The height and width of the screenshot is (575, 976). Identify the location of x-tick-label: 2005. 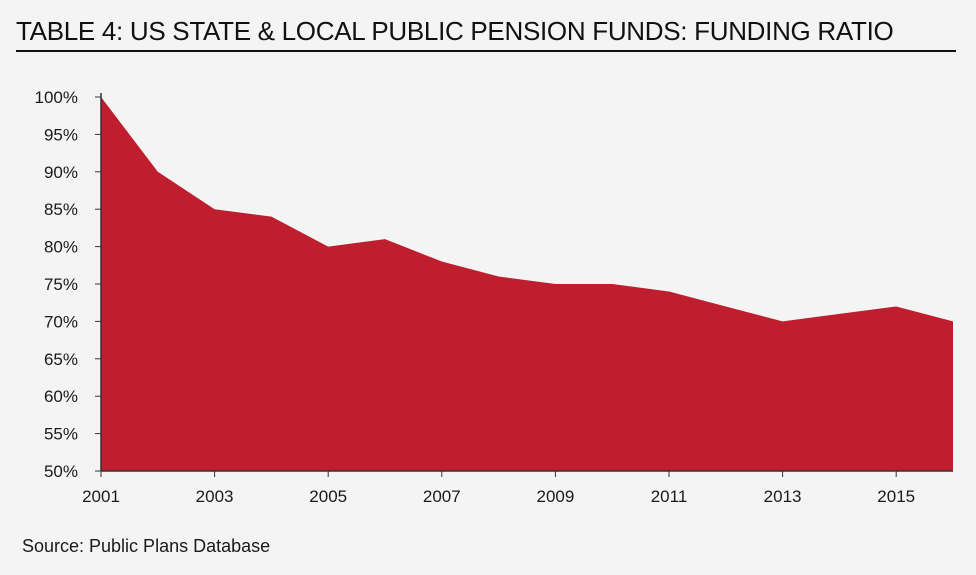
(328, 496).